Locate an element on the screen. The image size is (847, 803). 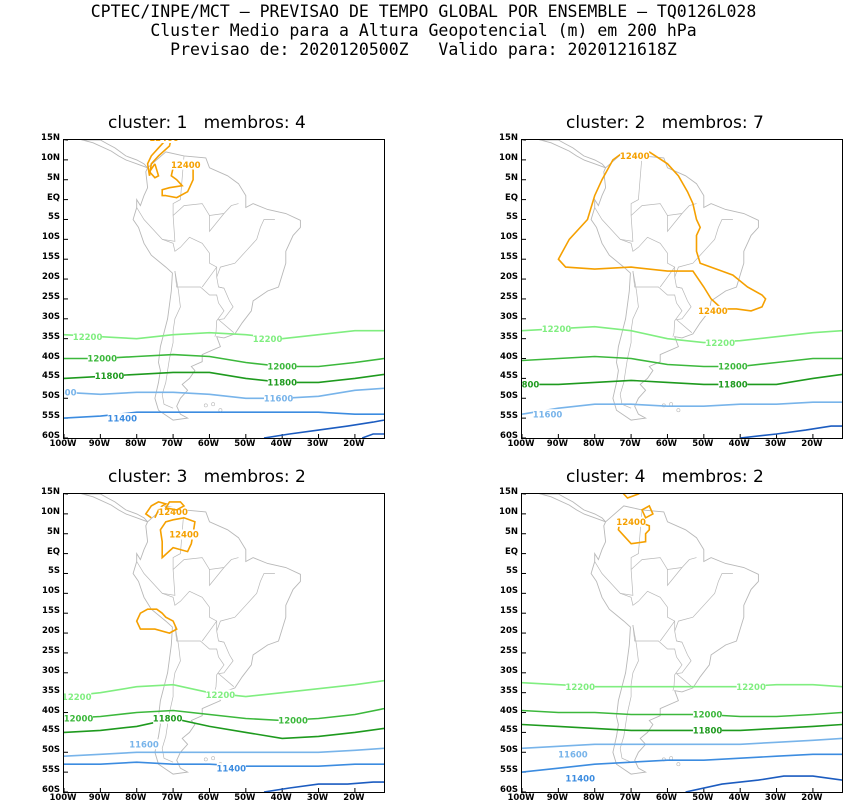
lat-tick-label: 55S is located at coordinates (51, 770).